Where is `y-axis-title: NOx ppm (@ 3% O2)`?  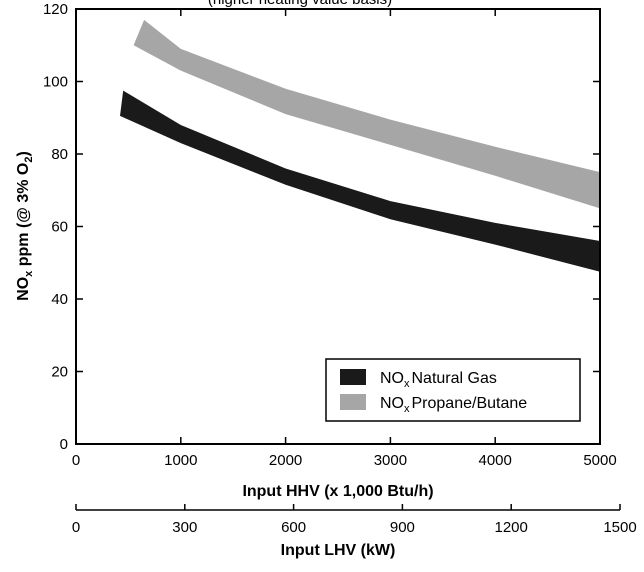
y-axis-title: NOx ppm (@ 3% O2) is located at coordinates (25, 226).